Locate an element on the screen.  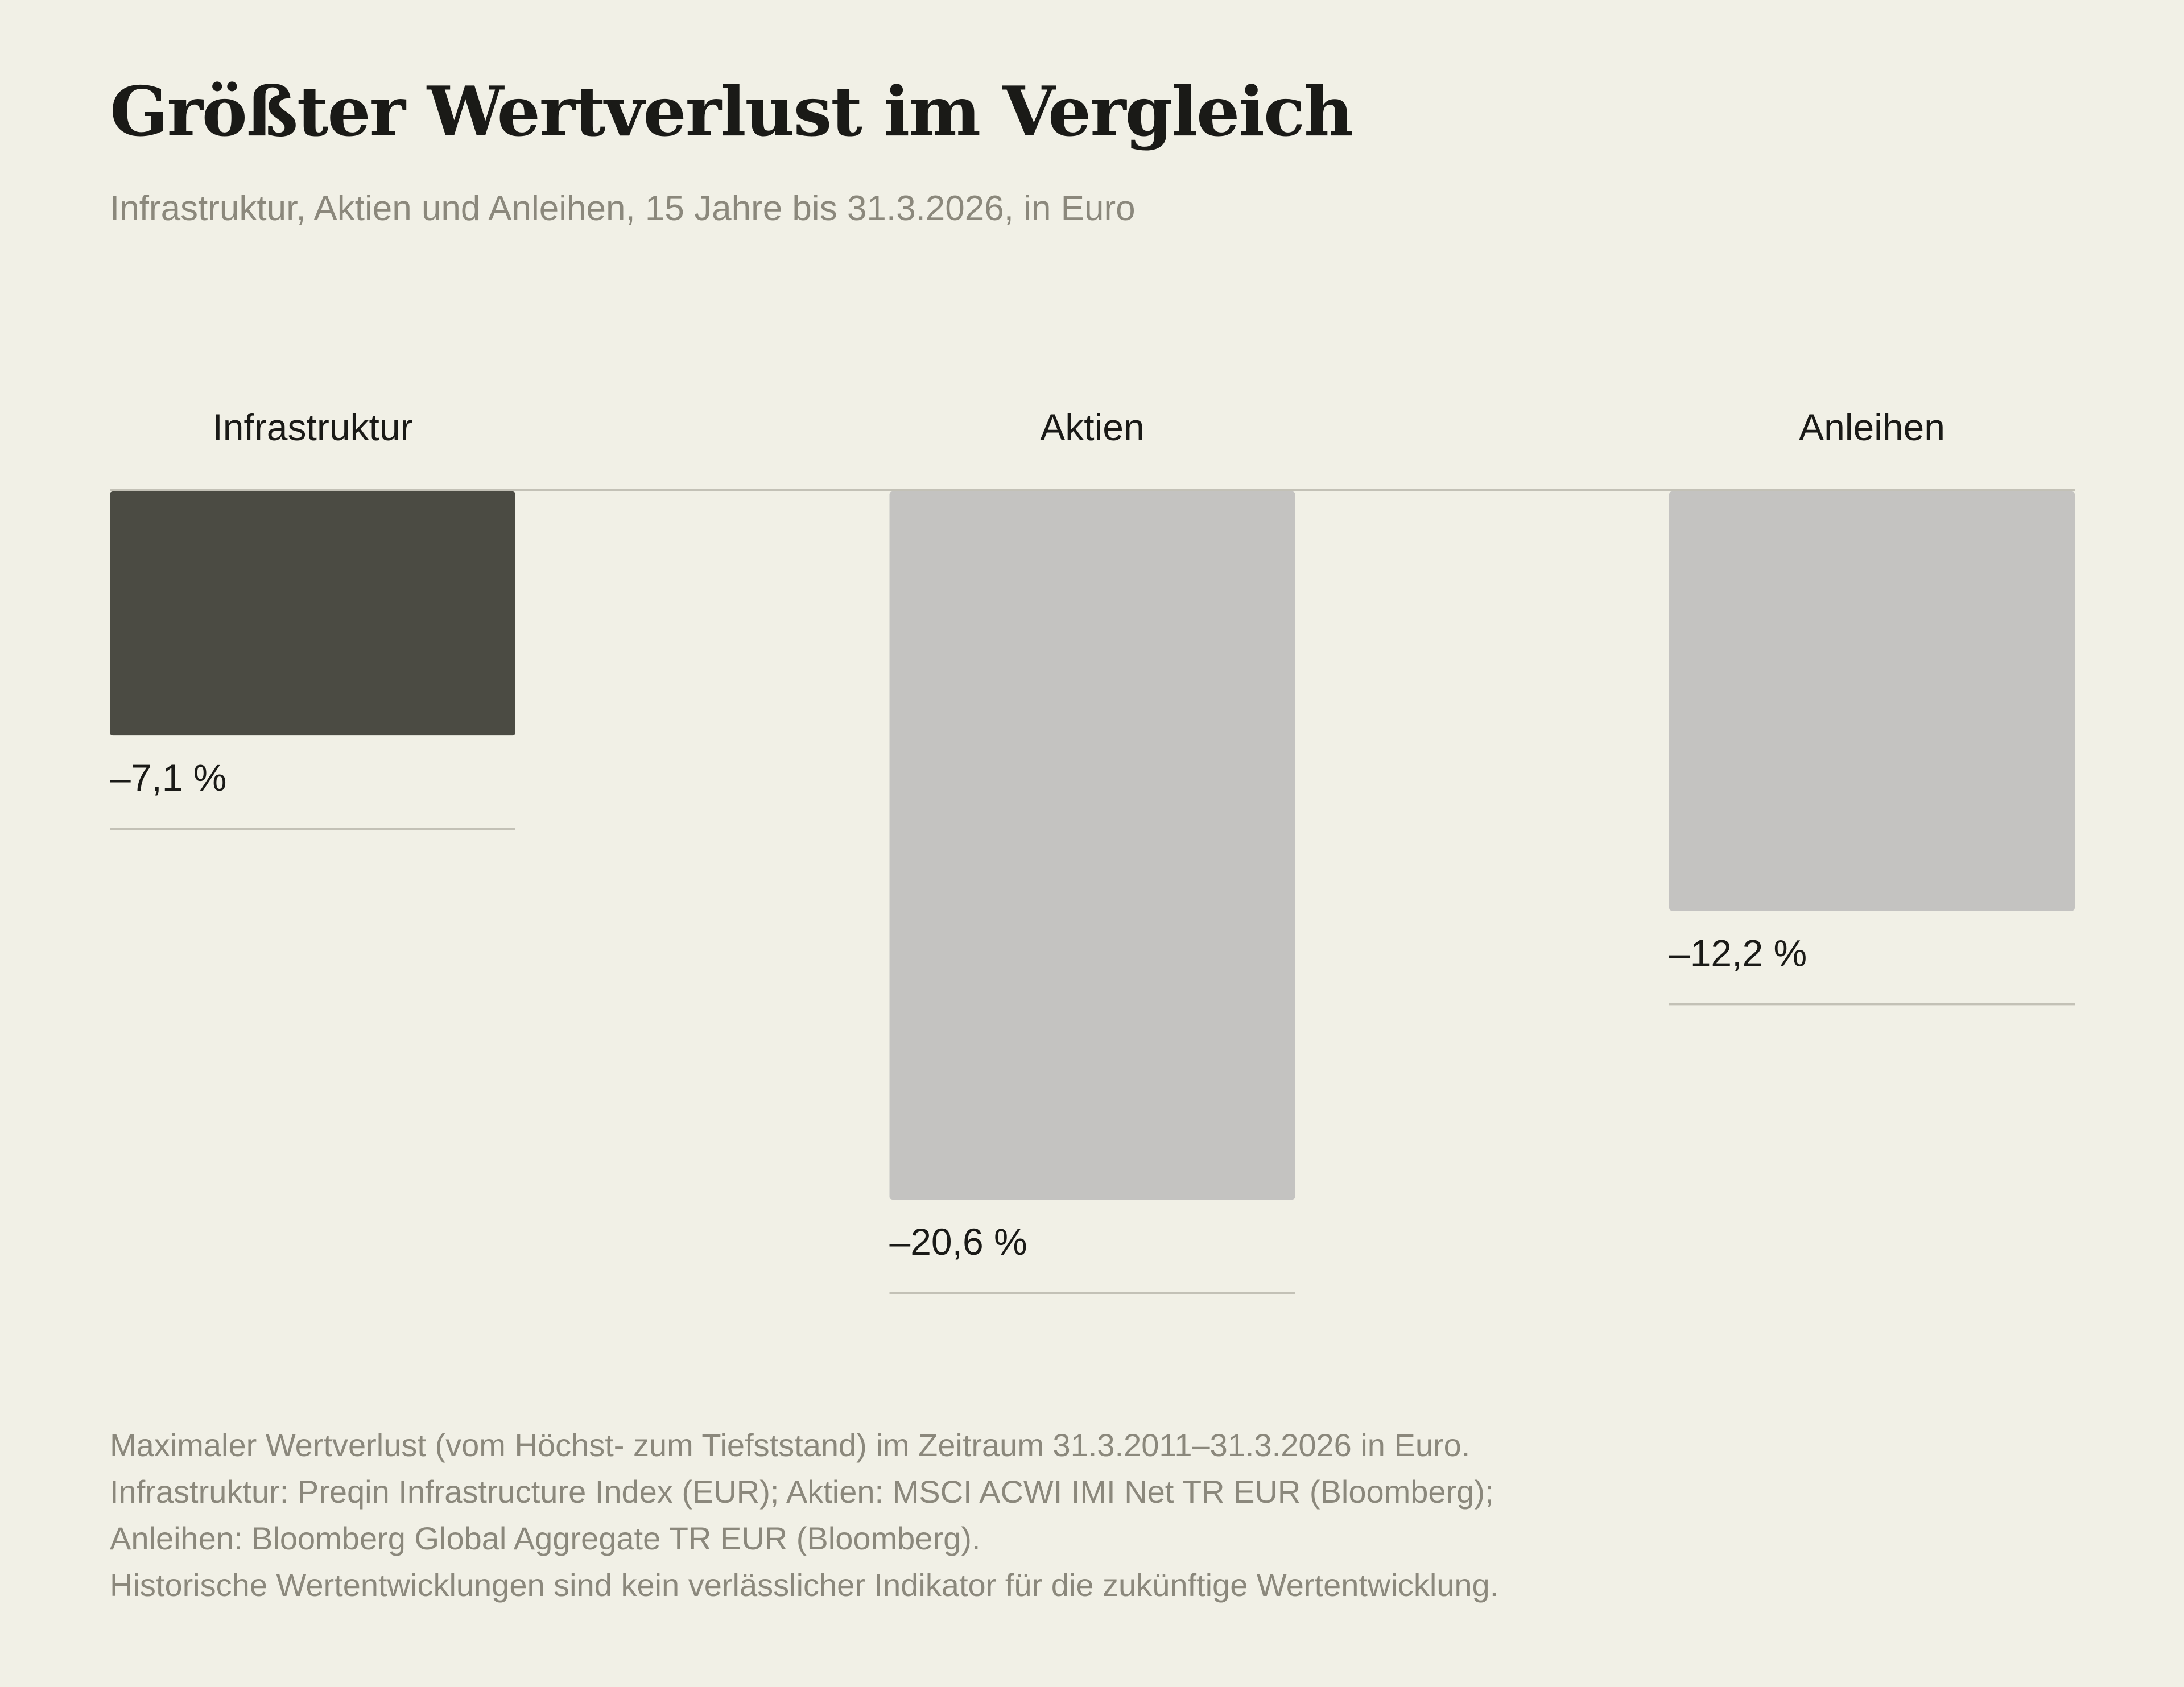
category-label: Infrastruktur is located at coordinates (312, 427).